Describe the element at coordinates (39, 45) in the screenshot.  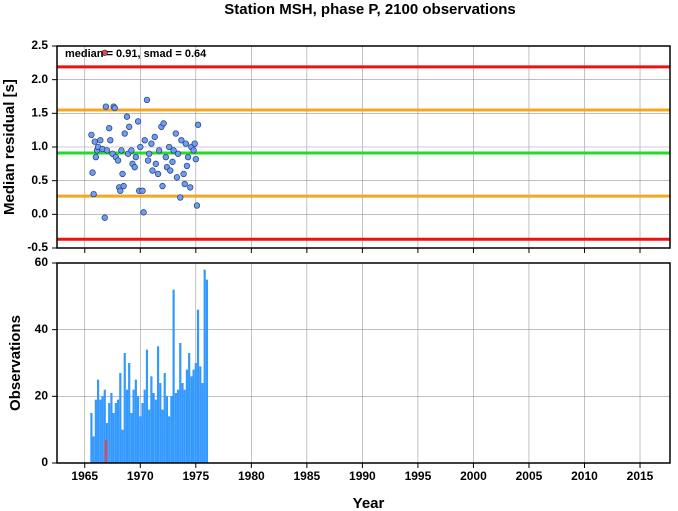
I see `y-tick-label: 2.5` at that location.